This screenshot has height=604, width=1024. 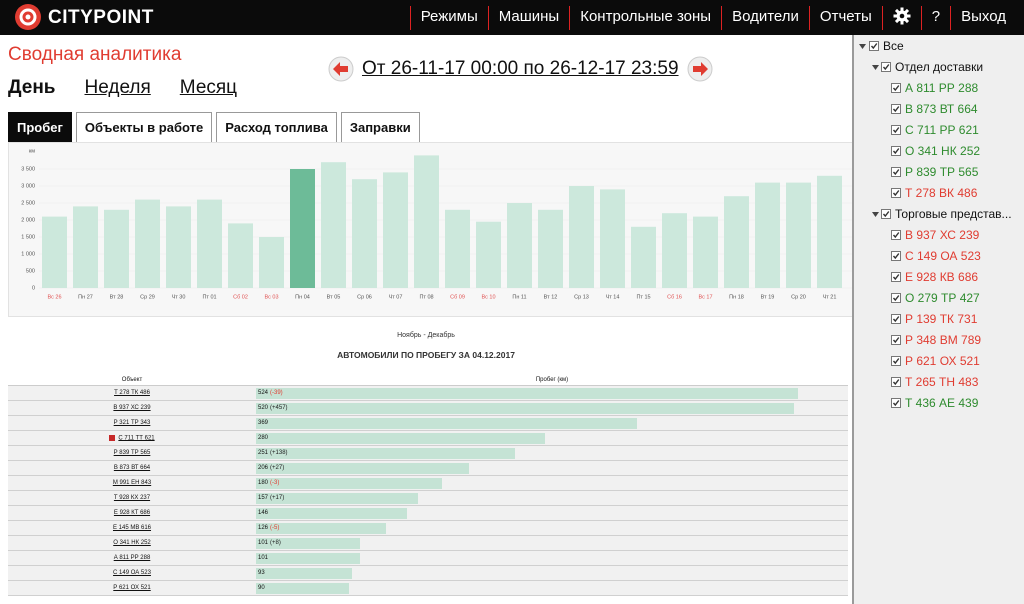 What do you see at coordinates (942, 277) in the screenshot?
I see `tree-label: Е 928 КВ 686` at bounding box center [942, 277].